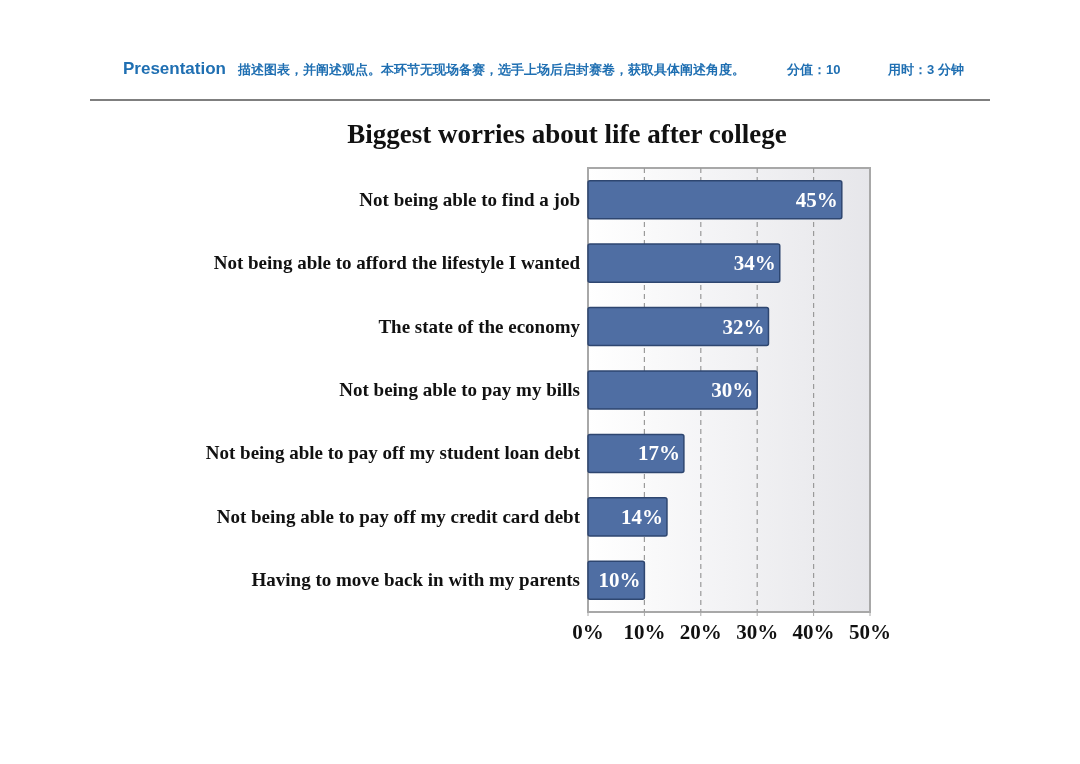 Image resolution: width=1080 pixels, height=764 pixels. I want to click on y-tick-label: Not being able to find a job, so click(469, 199).